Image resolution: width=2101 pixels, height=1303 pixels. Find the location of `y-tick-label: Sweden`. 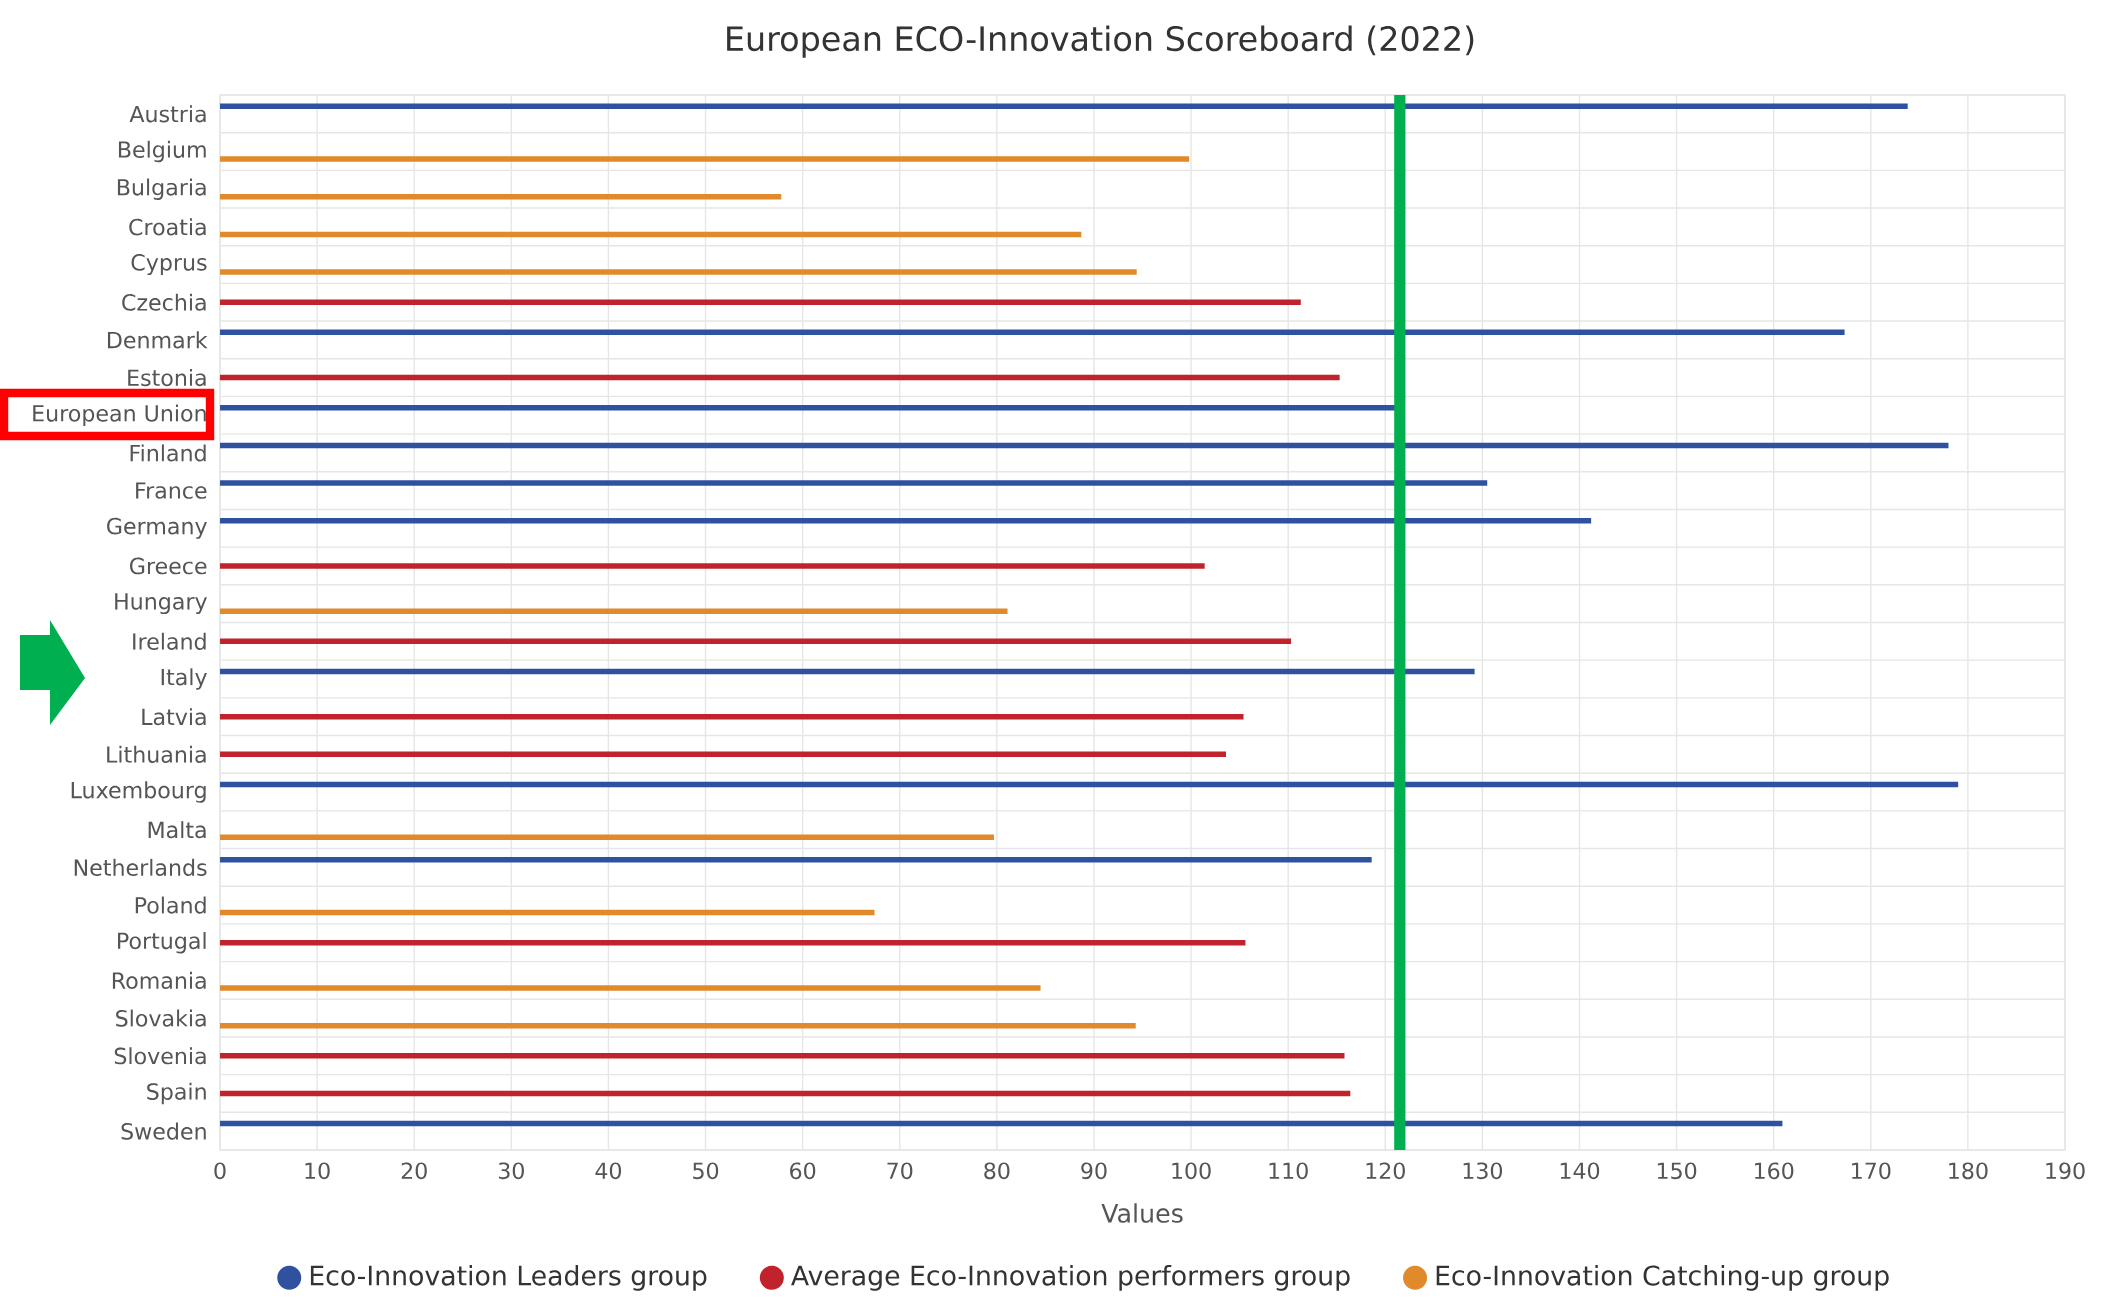

y-tick-label: Sweden is located at coordinates (163, 1131).